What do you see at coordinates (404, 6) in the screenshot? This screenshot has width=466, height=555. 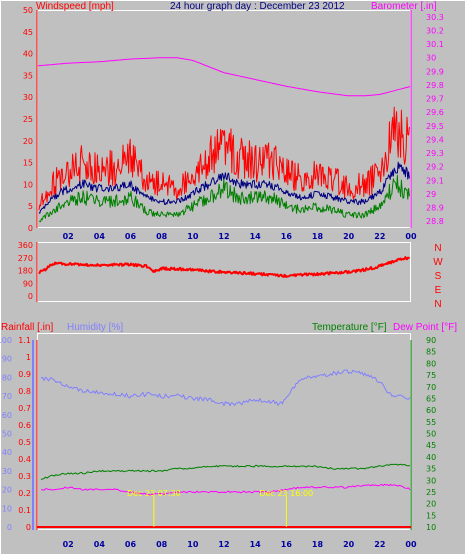 I see `baro-axis-title: Barometer [.in]` at bounding box center [404, 6].